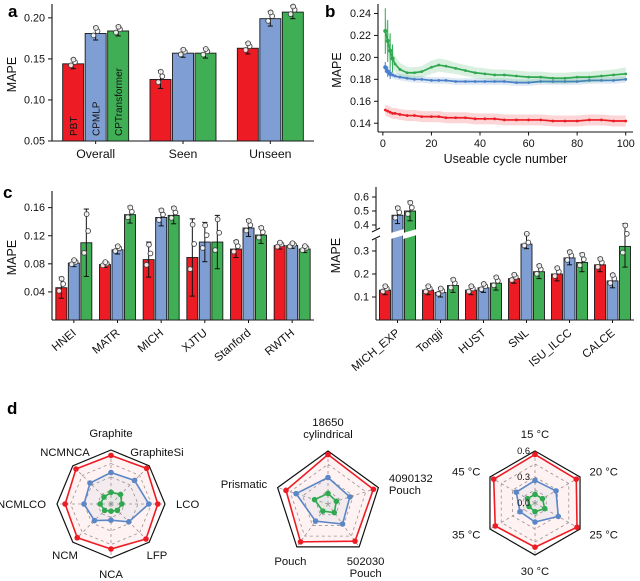 This screenshot has height=581, width=640. I want to click on radar-axis-label: 15 °C, so click(535, 435).